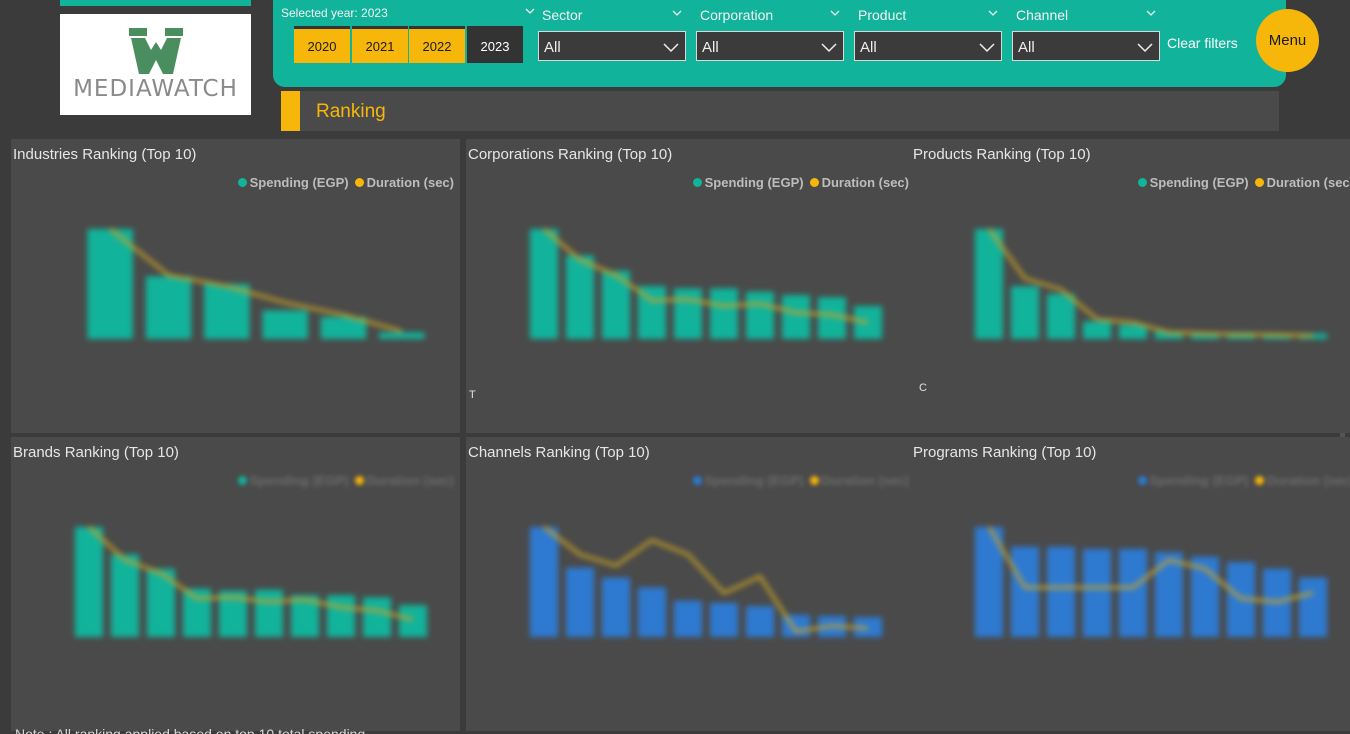  I want to click on logo-text: MEDIAWATCH, so click(155, 88).